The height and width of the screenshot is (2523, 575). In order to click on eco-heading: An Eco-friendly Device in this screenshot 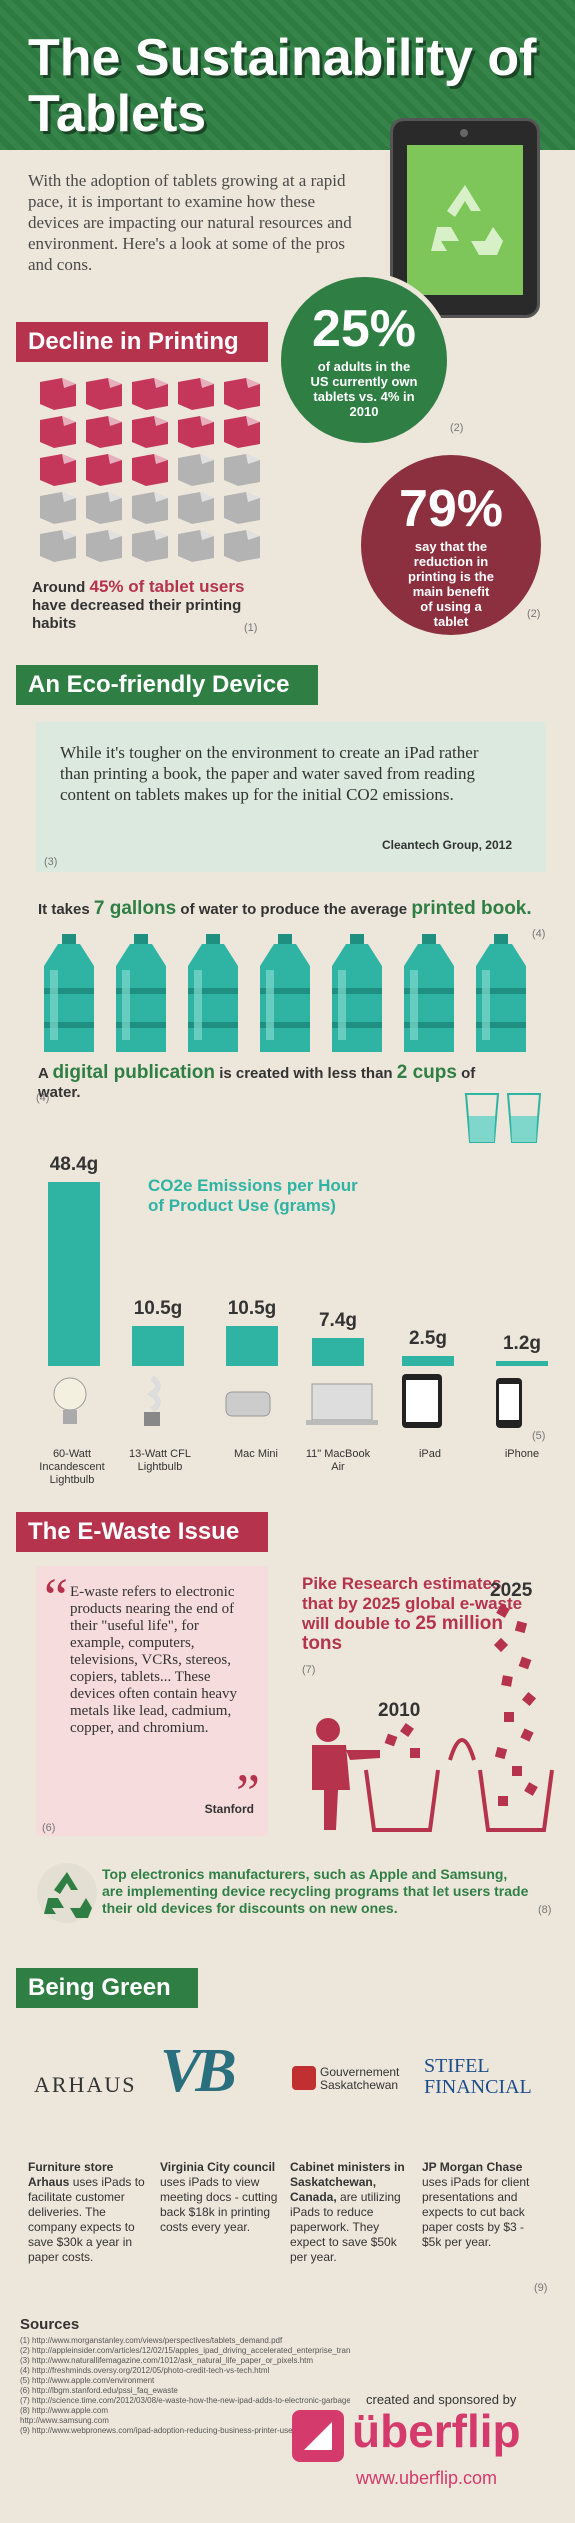, I will do `click(167, 685)`.